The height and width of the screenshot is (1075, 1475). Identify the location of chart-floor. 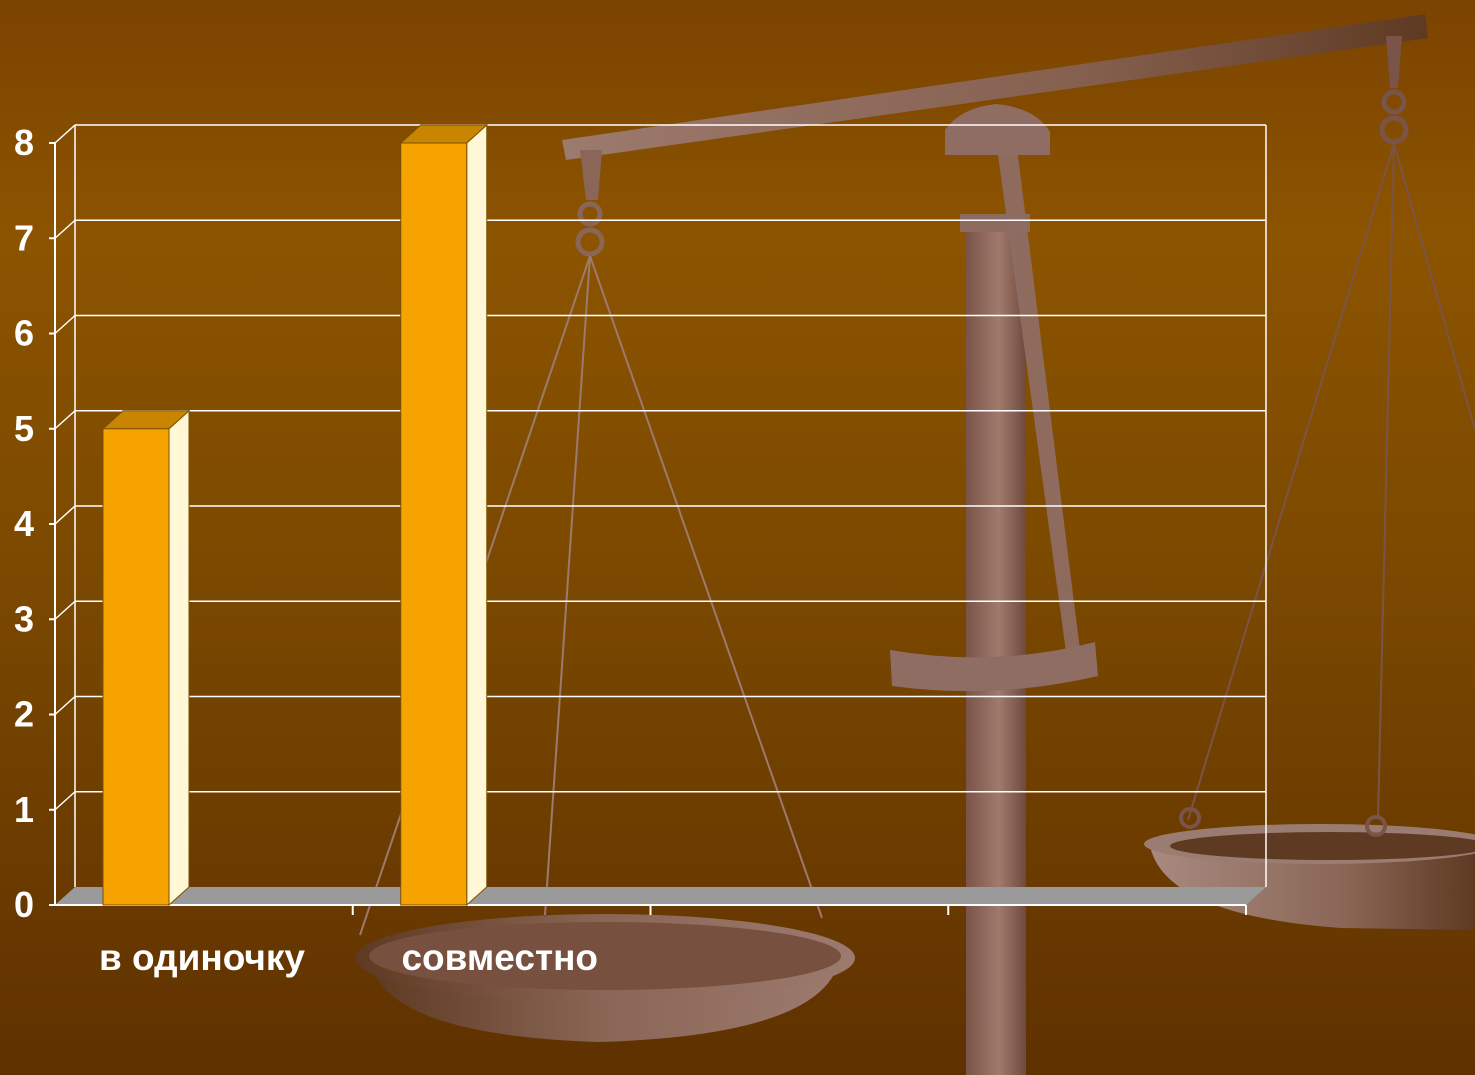
(660, 896).